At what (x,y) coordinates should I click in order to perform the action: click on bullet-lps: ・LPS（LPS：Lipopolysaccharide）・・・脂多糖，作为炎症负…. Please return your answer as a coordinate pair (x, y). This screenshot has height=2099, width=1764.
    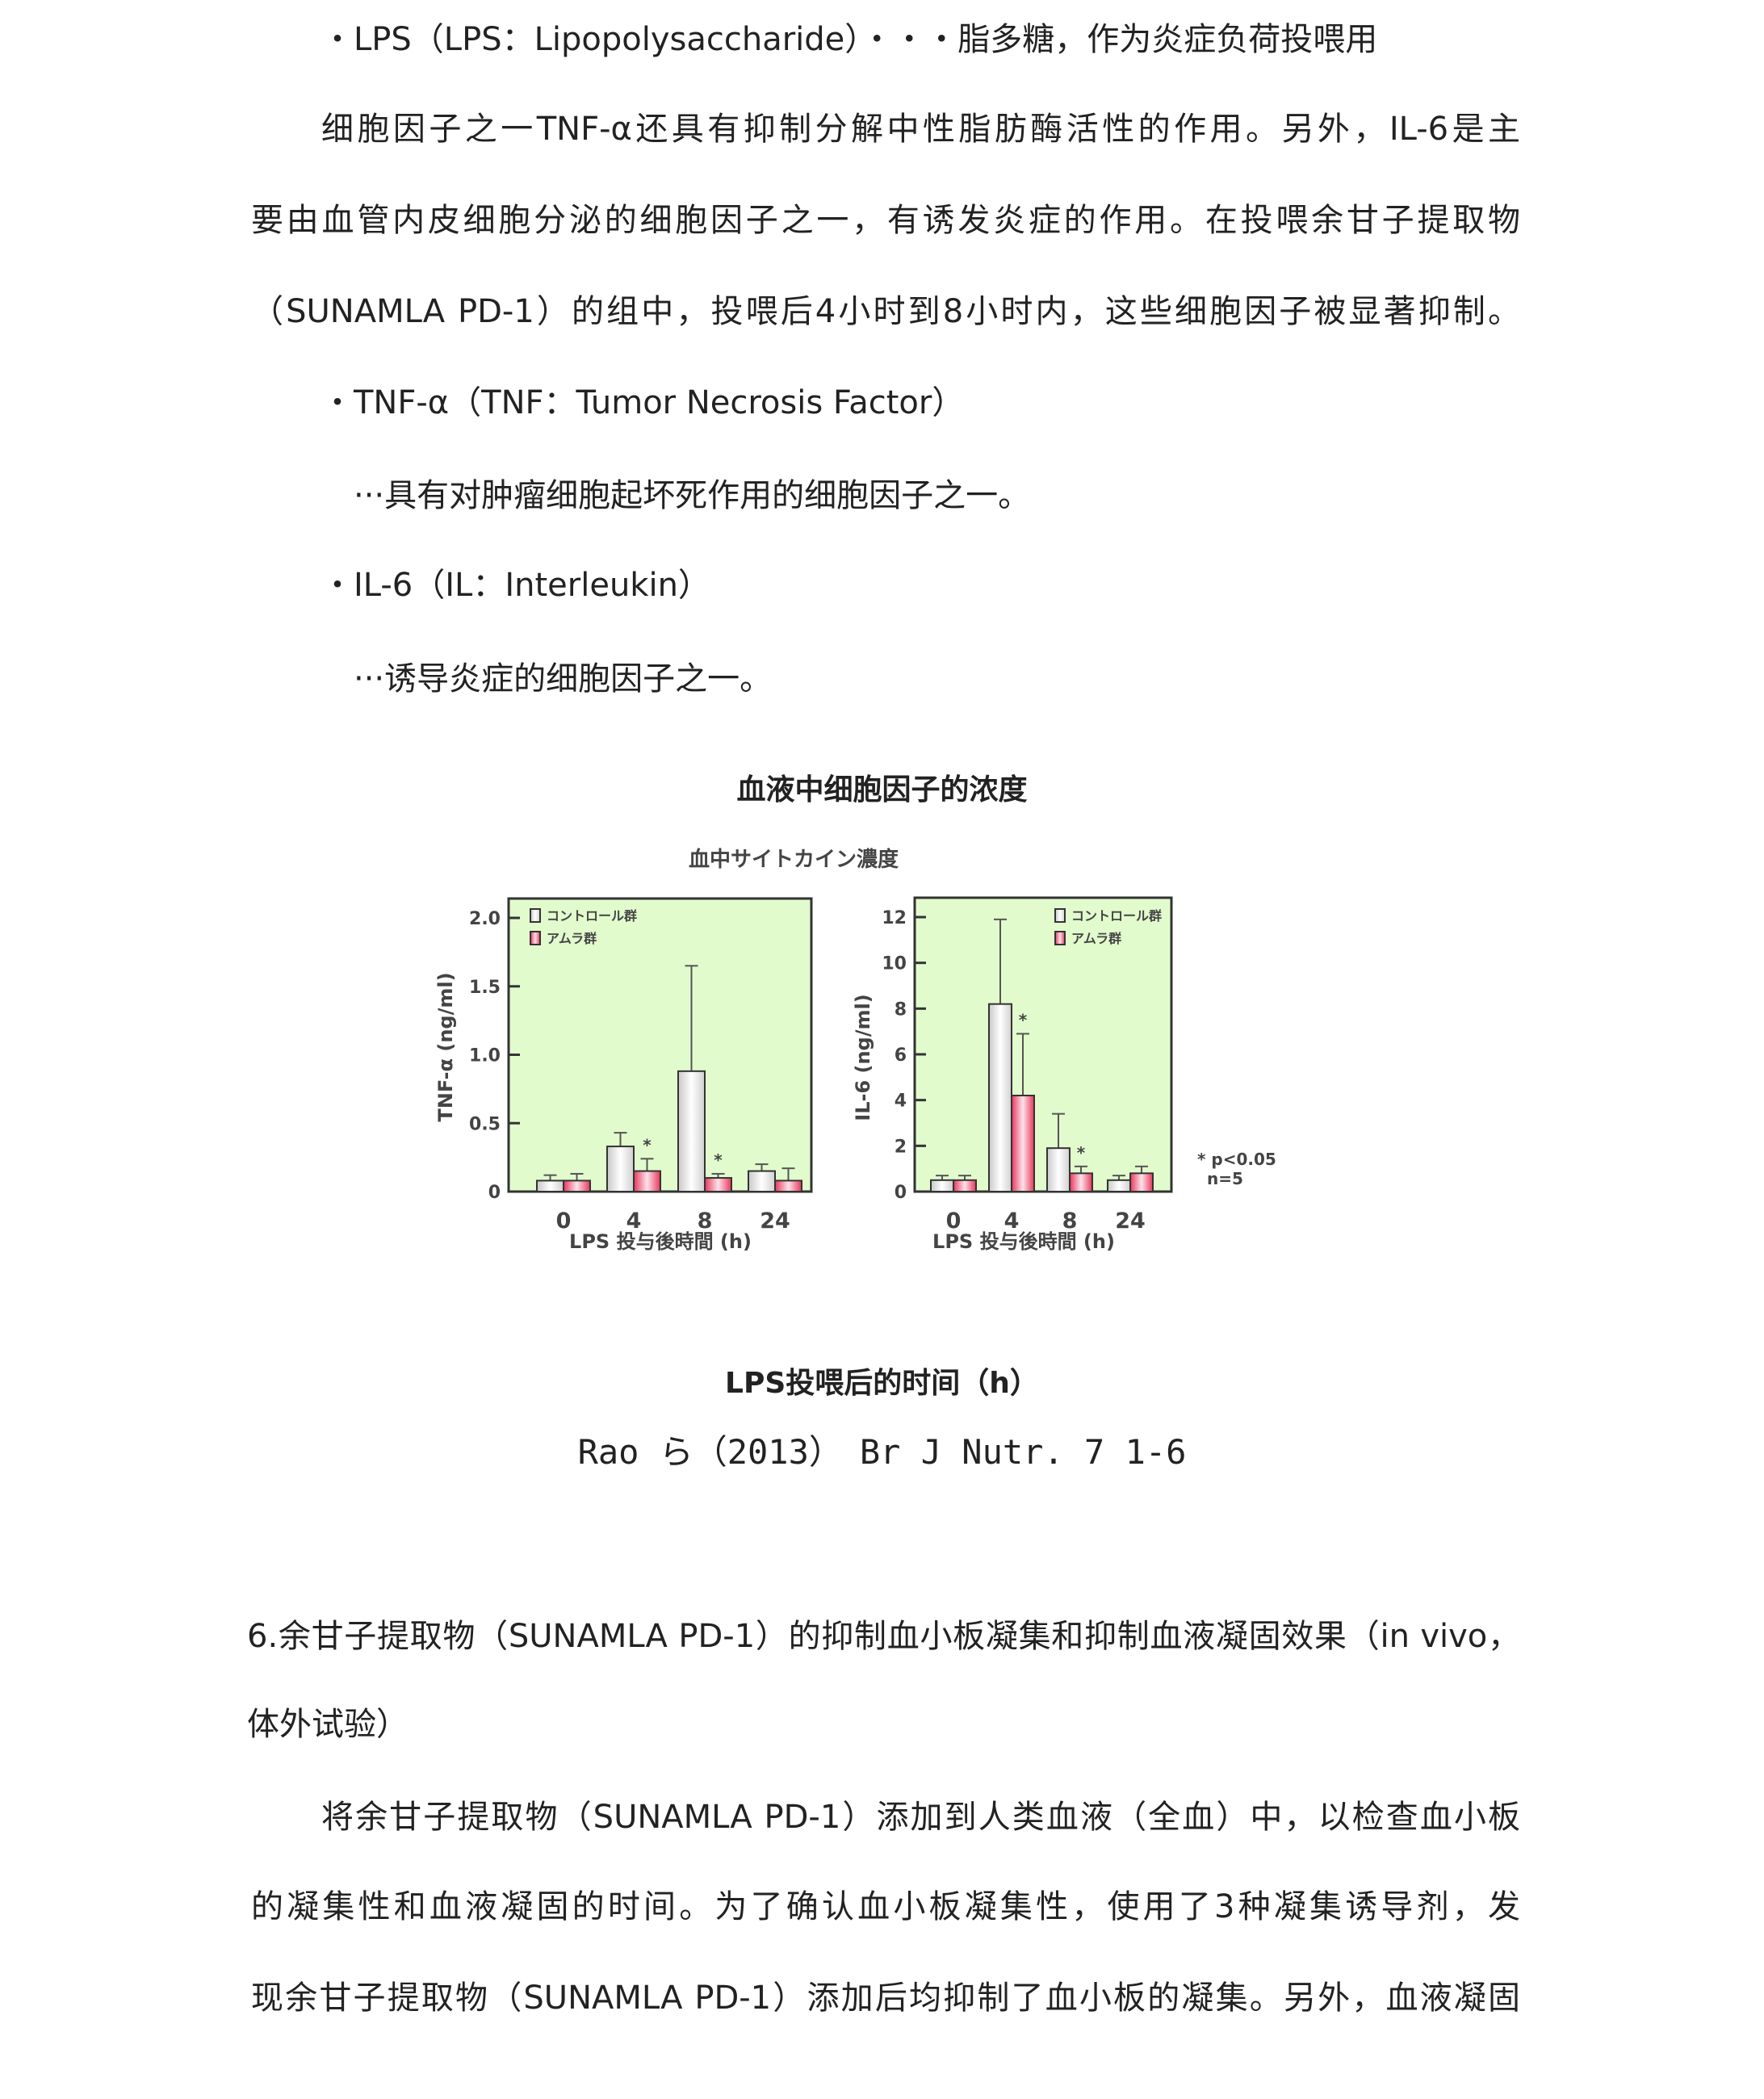
    Looking at the image, I should click on (850, 39).